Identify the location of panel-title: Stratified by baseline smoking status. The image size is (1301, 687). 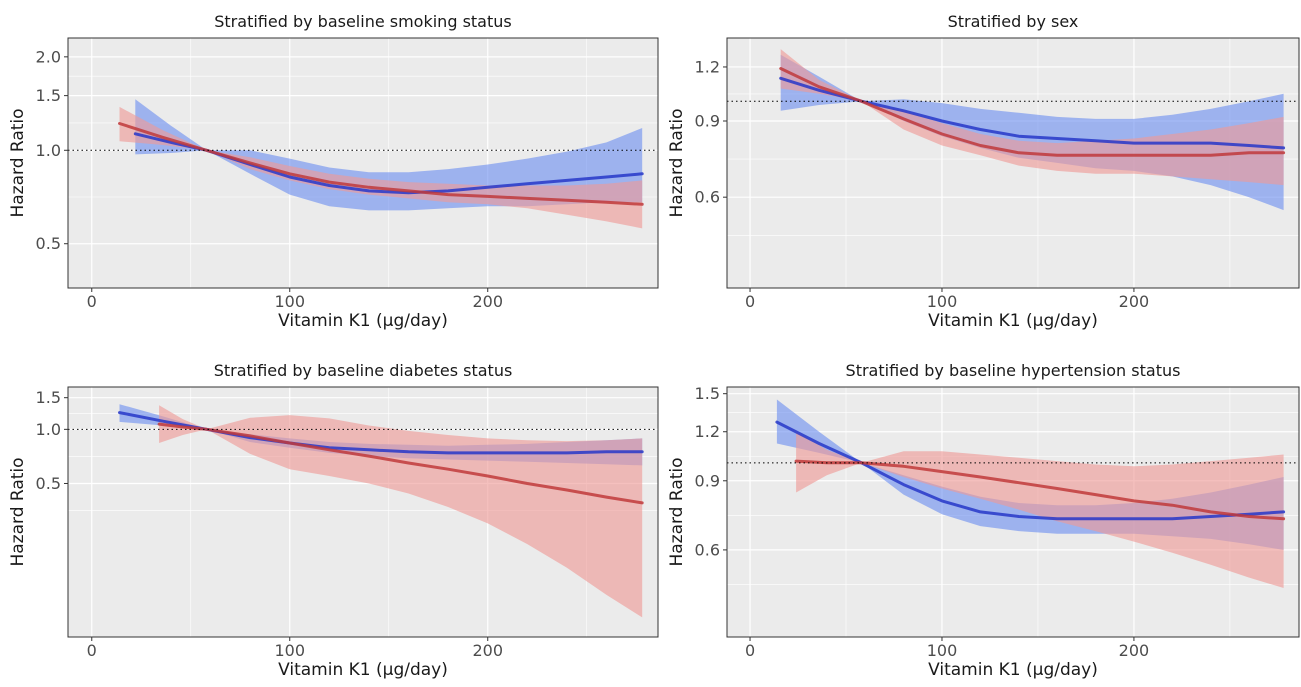
(362, 21).